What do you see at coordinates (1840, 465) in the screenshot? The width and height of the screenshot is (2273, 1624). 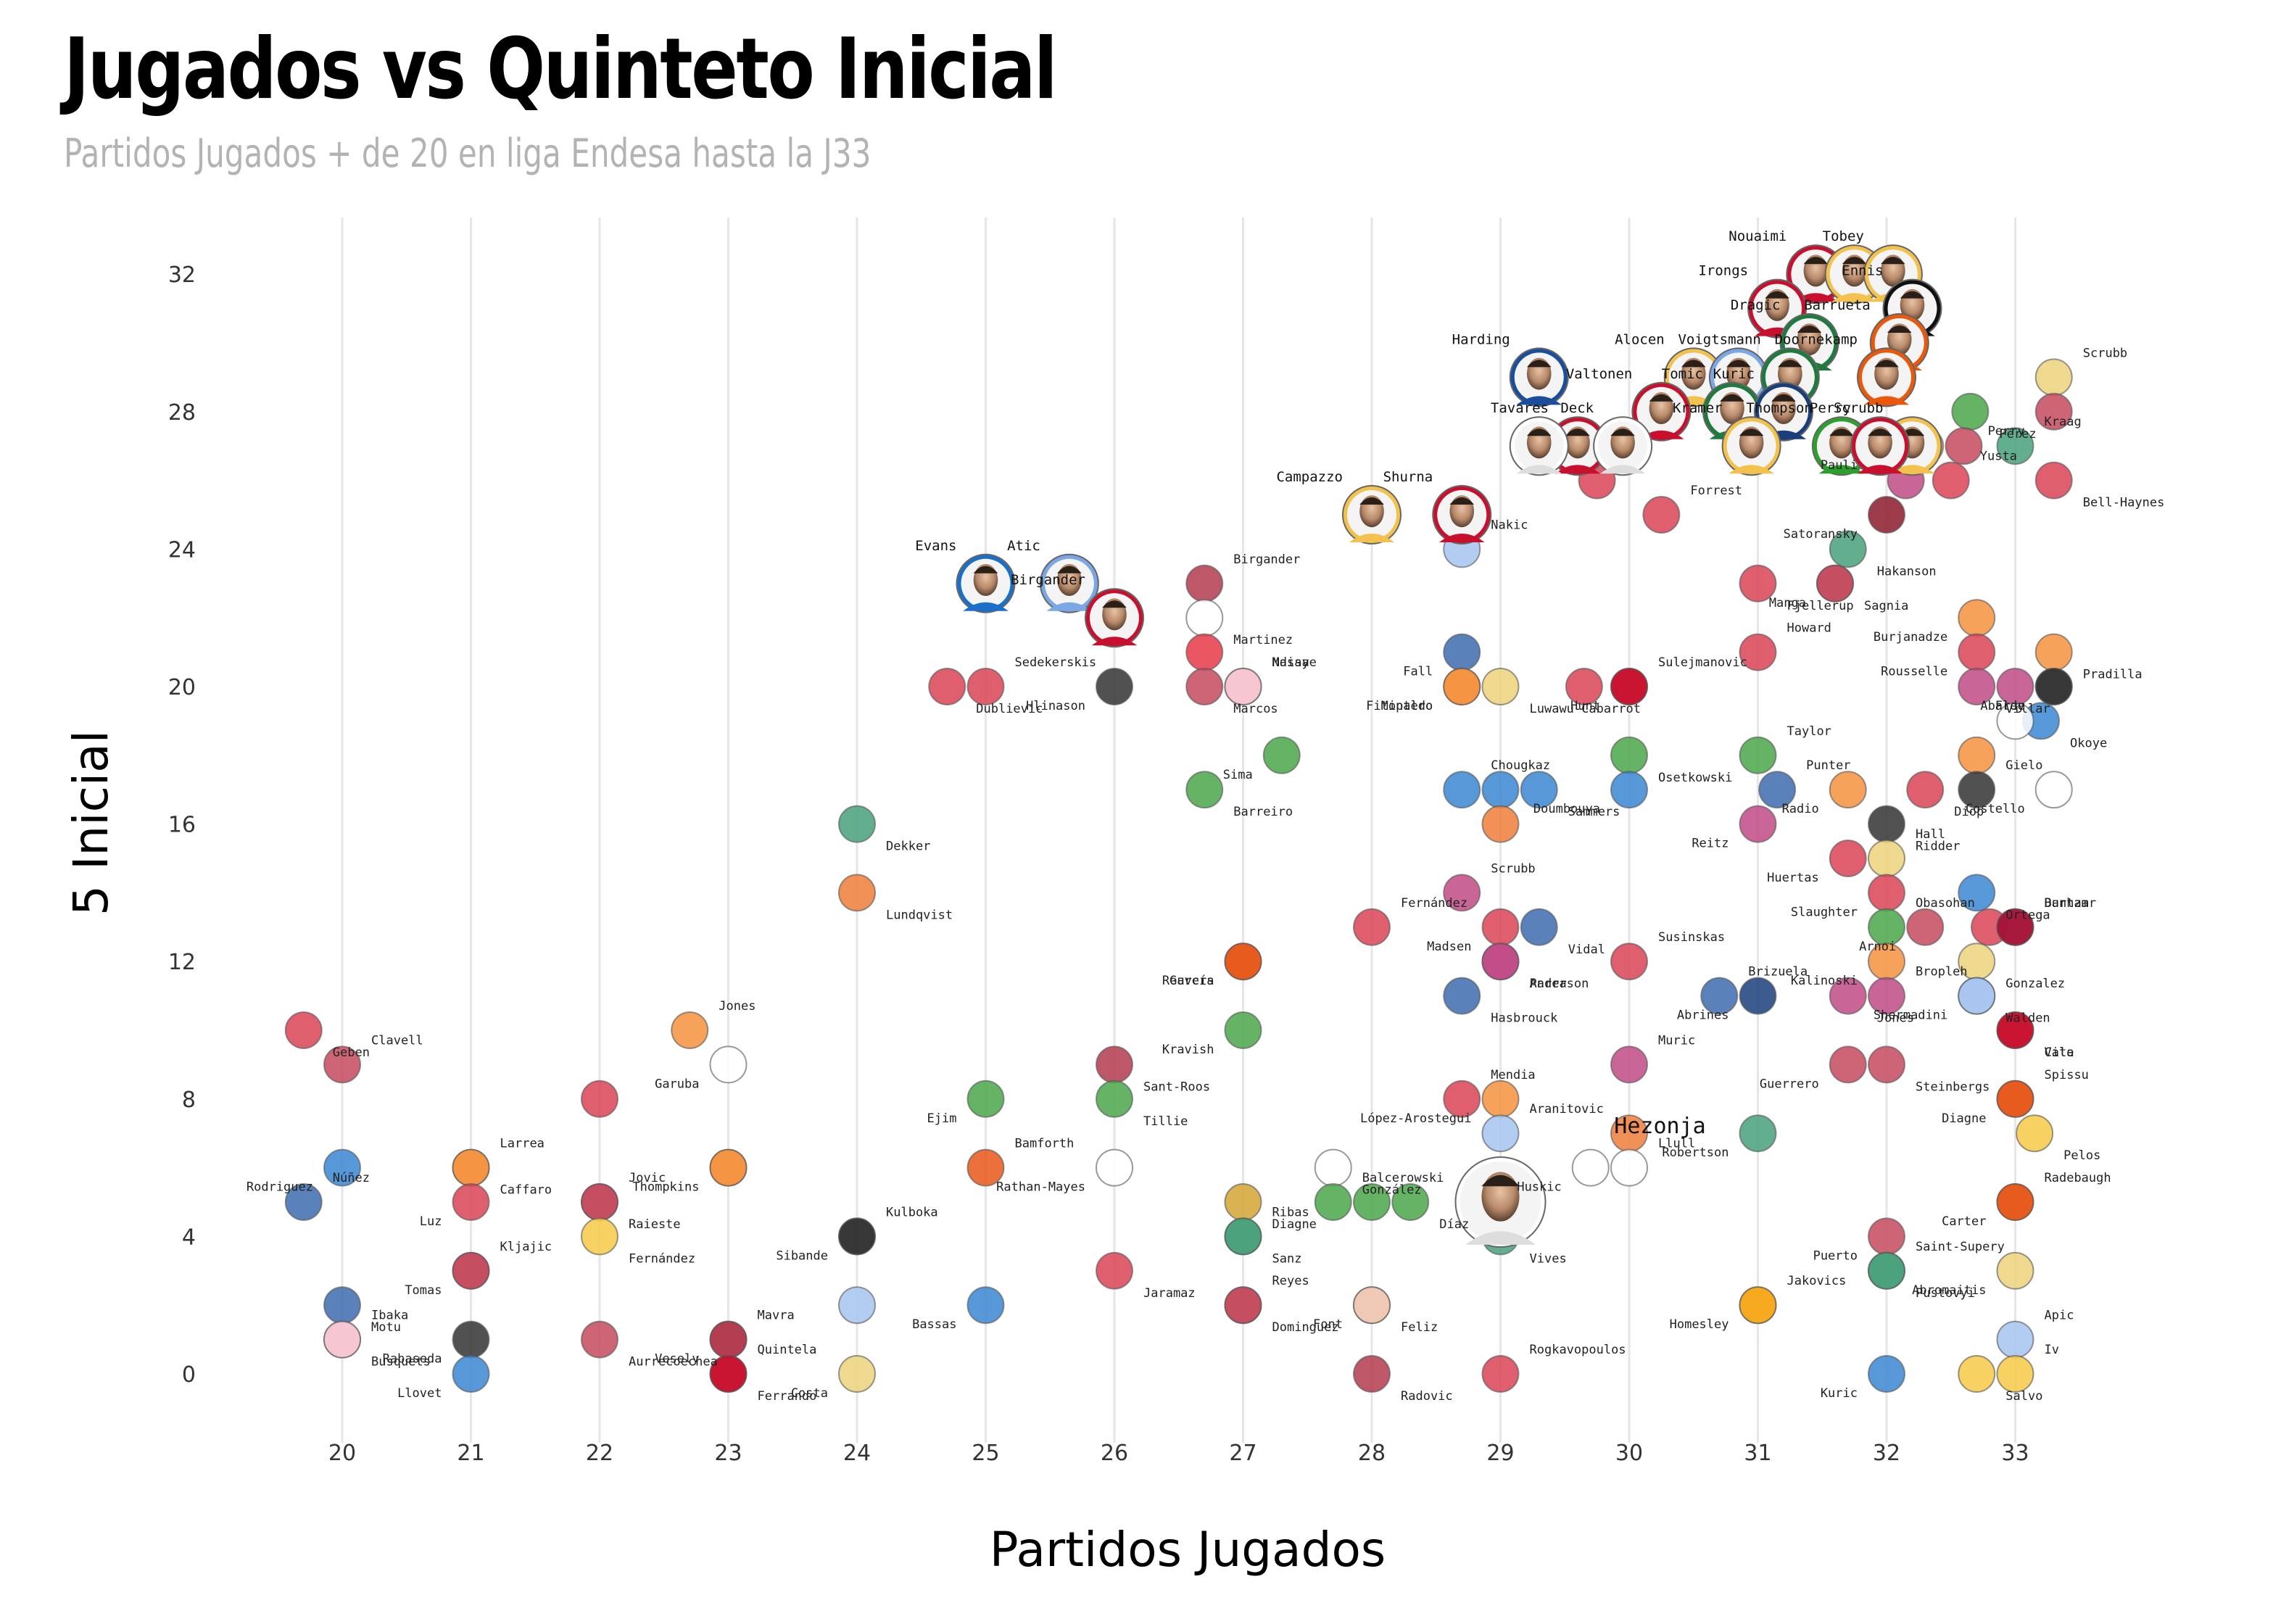 I see `point-label: Pauli` at bounding box center [1840, 465].